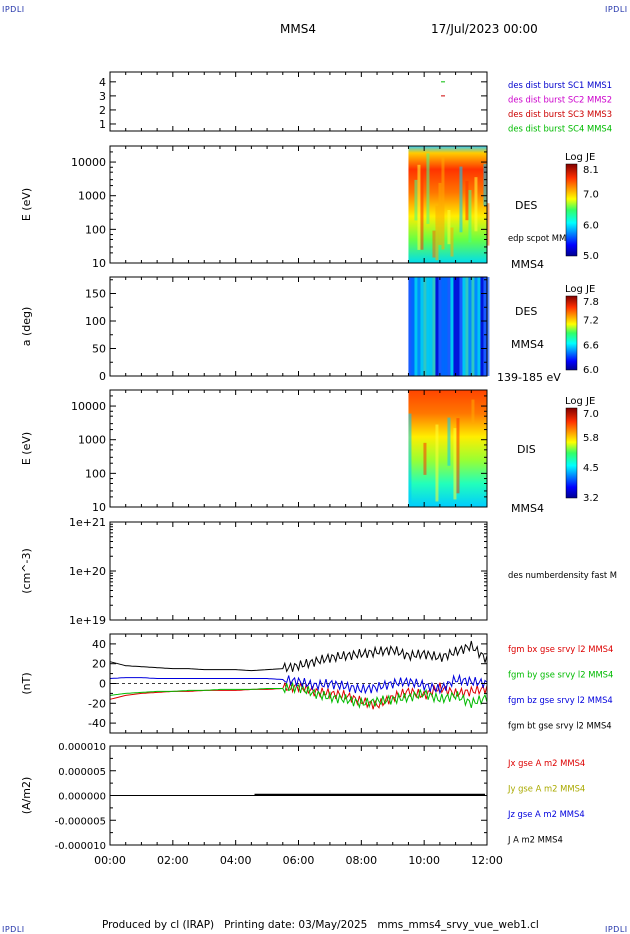  What do you see at coordinates (26, 327) in the screenshot?
I see `y-axis-label: a (deg)` at bounding box center [26, 327].